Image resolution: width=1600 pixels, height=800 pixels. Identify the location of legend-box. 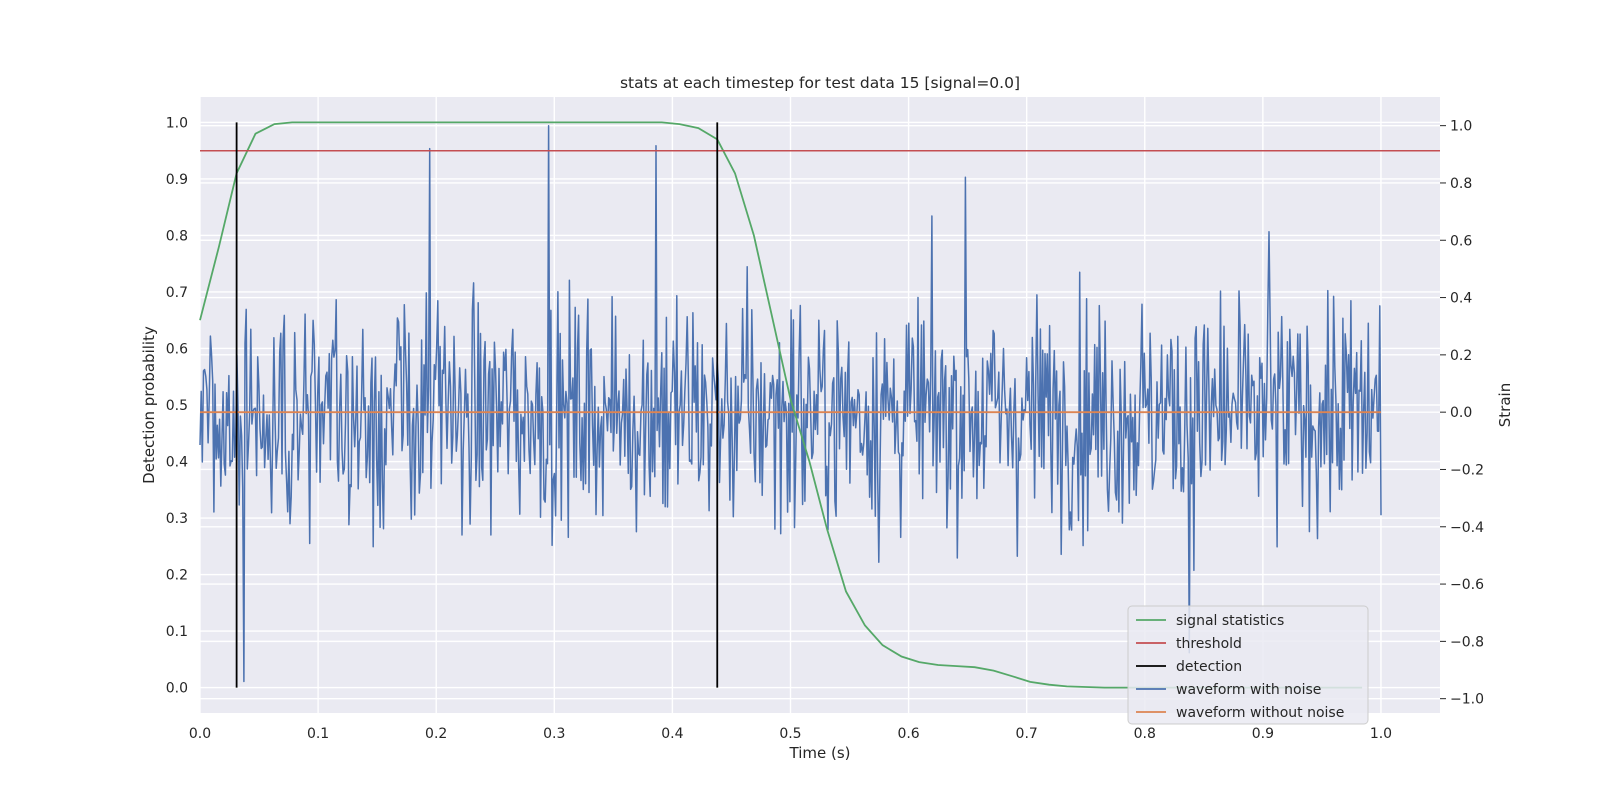
(1248, 665).